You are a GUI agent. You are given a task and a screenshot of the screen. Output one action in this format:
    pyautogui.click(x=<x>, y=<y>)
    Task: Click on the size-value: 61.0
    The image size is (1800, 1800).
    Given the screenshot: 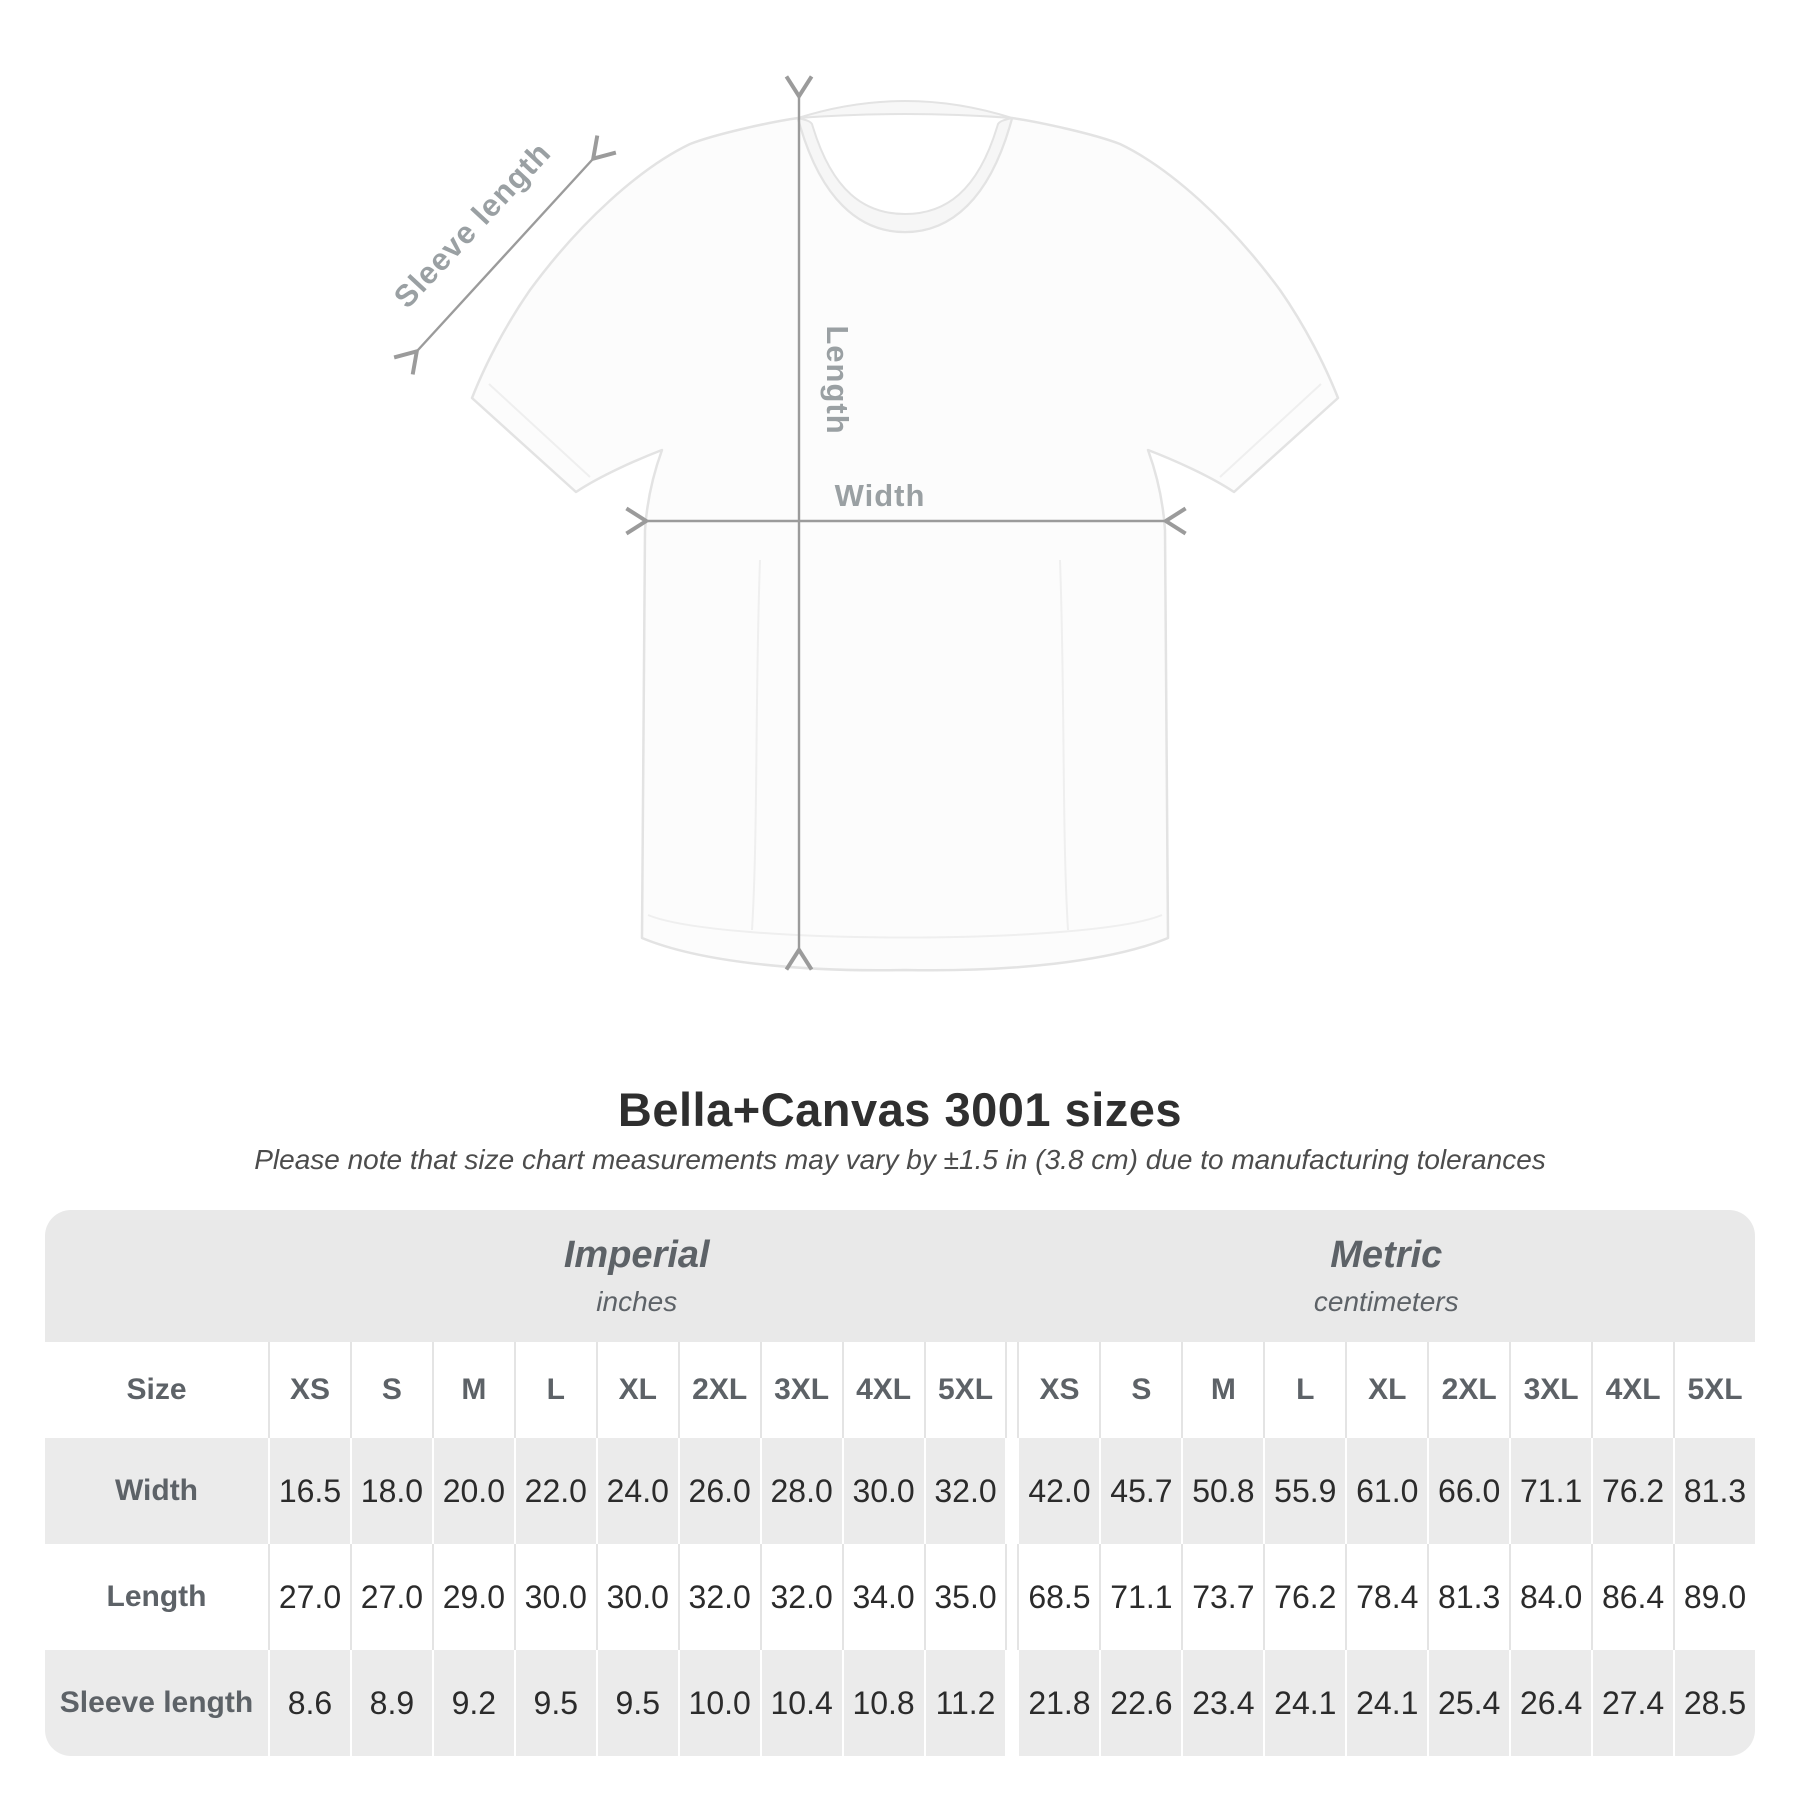 What is the action you would take?
    pyautogui.click(x=1386, y=1491)
    